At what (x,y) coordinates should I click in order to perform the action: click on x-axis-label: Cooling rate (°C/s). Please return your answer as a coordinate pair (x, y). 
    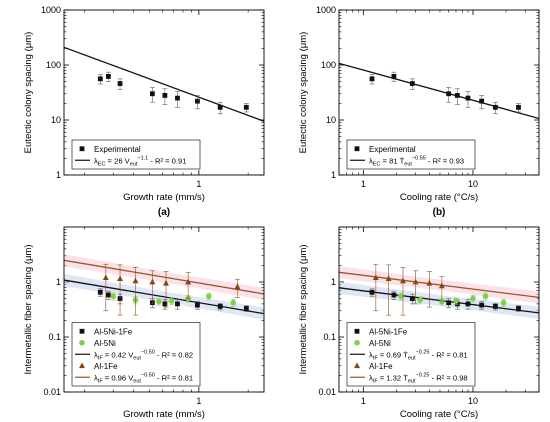
    Looking at the image, I should click on (439, 414).